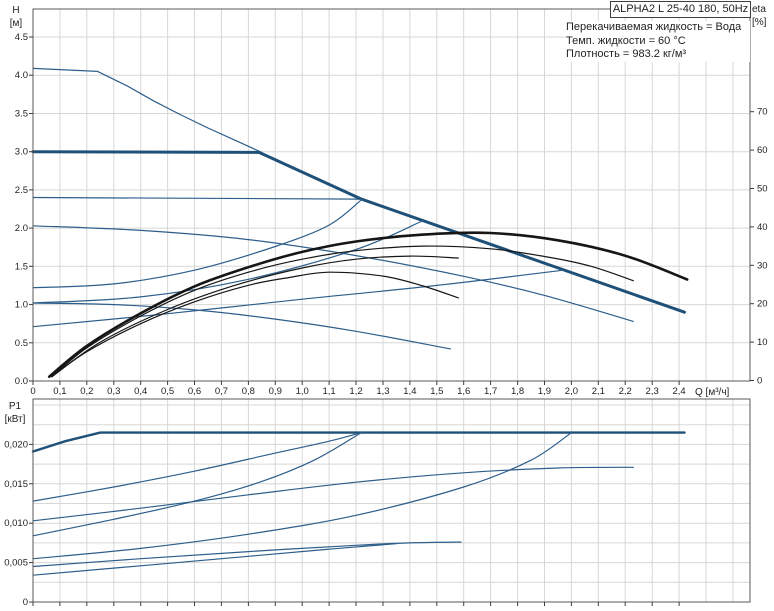 The height and width of the screenshot is (611, 774). I want to click on q-tick-label: 1,3, so click(382, 391).